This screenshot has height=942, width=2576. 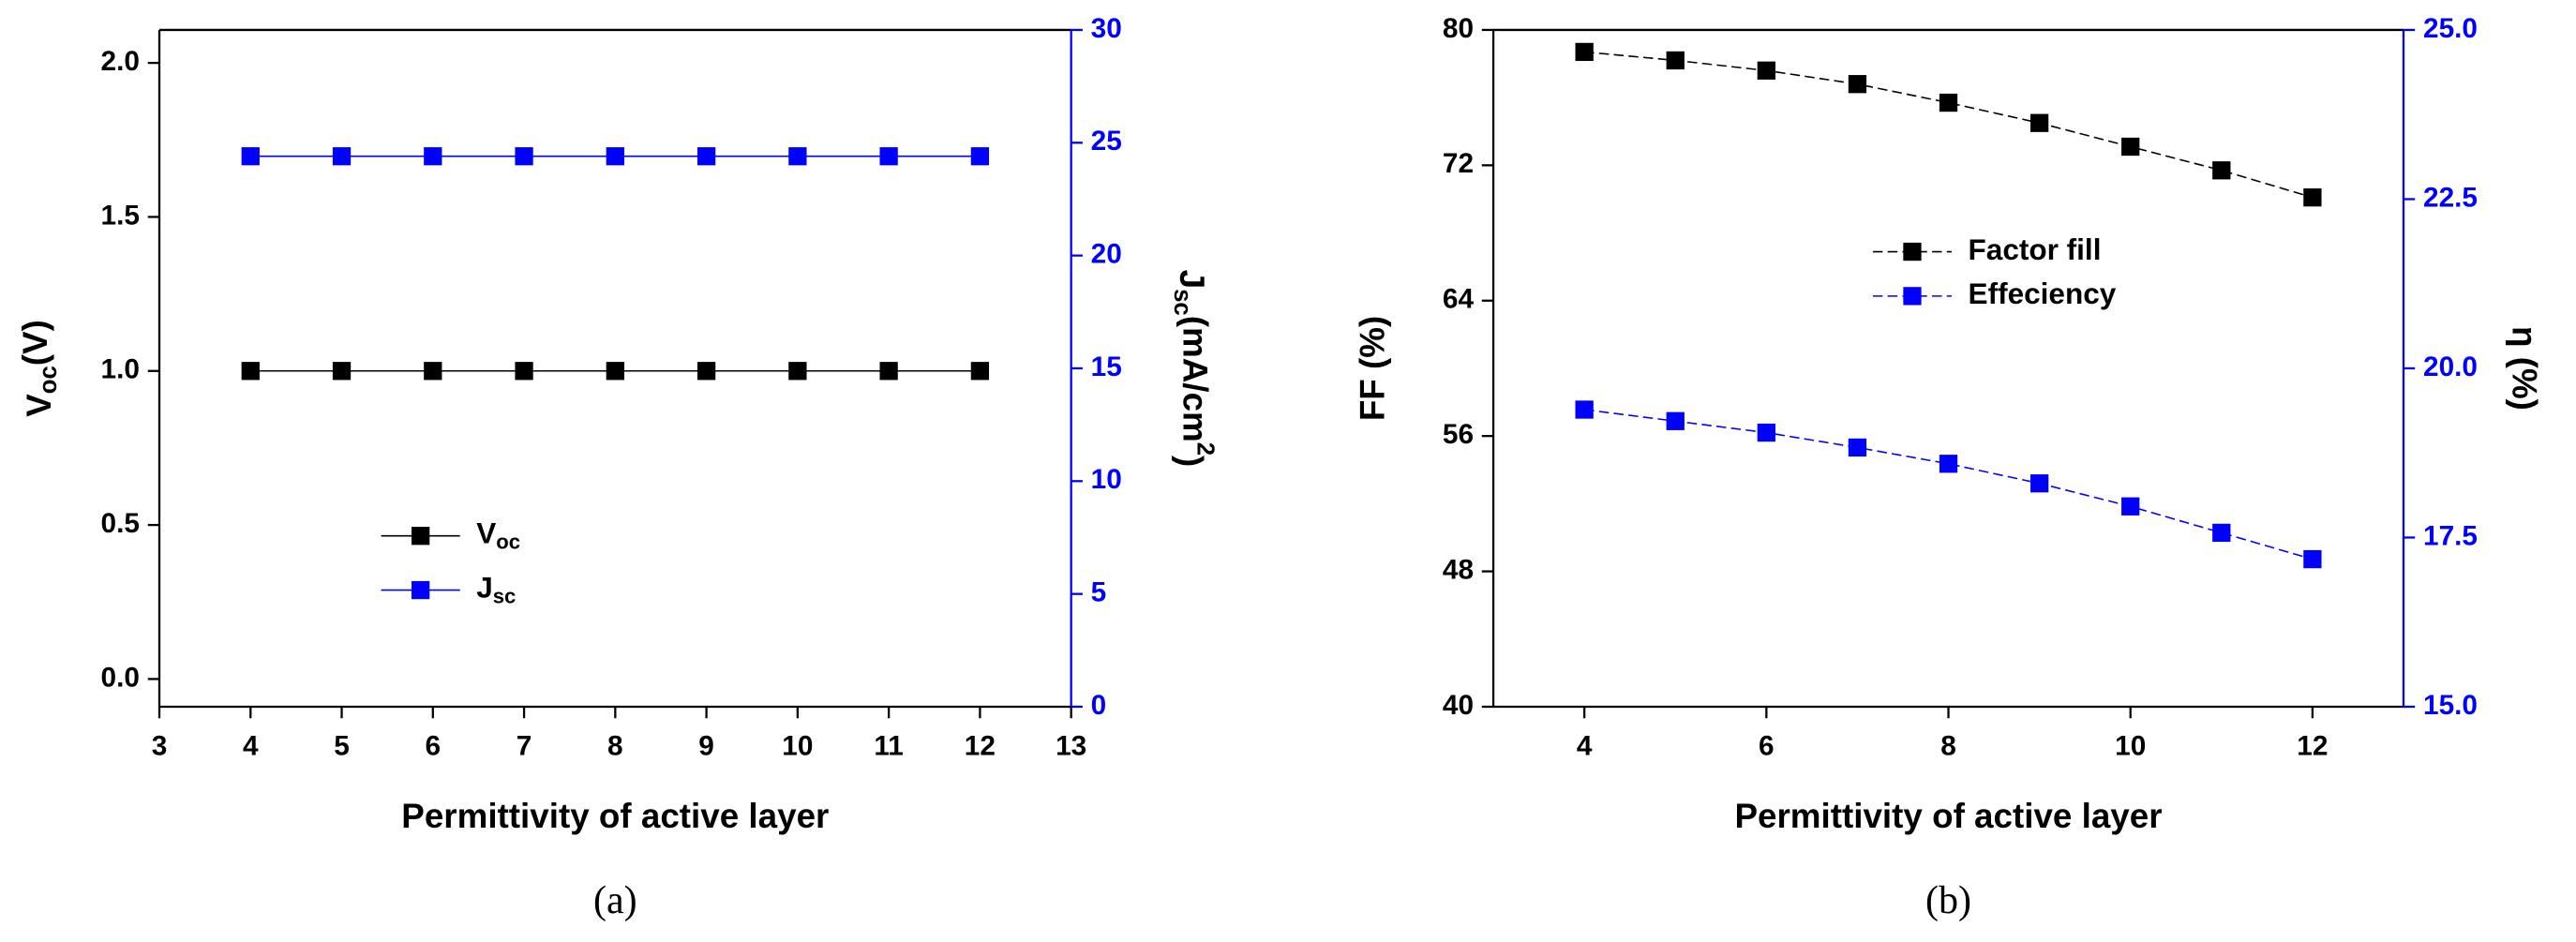 I want to click on y-axis-label: Voc(V), so click(x=39, y=369).